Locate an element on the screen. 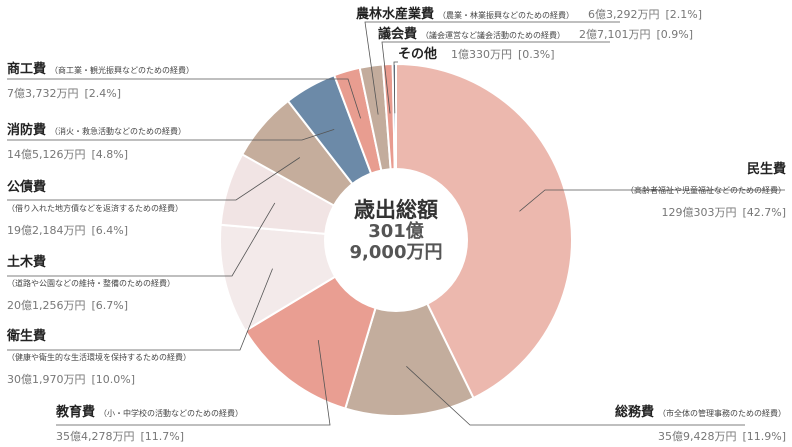  pie-slice-somu is located at coordinates (409, 327).